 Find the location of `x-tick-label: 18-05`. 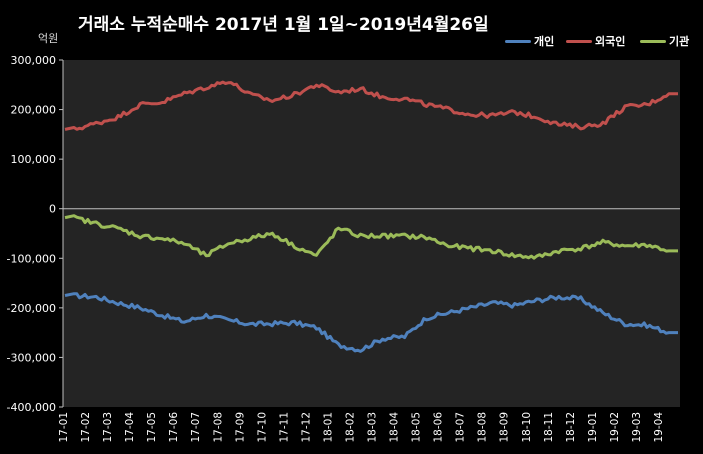

x-tick-label: 18-05 is located at coordinates (417, 427).